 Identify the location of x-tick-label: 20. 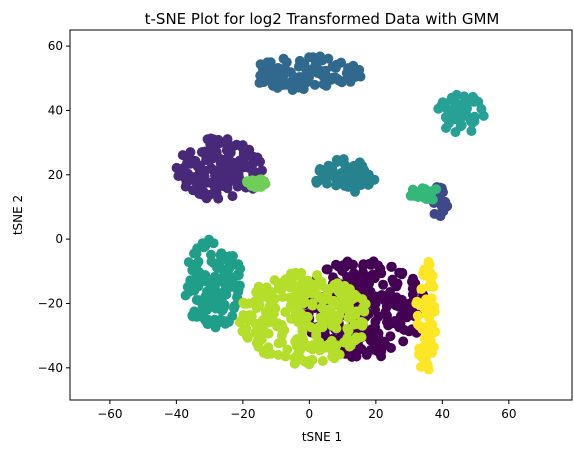
(375, 414).